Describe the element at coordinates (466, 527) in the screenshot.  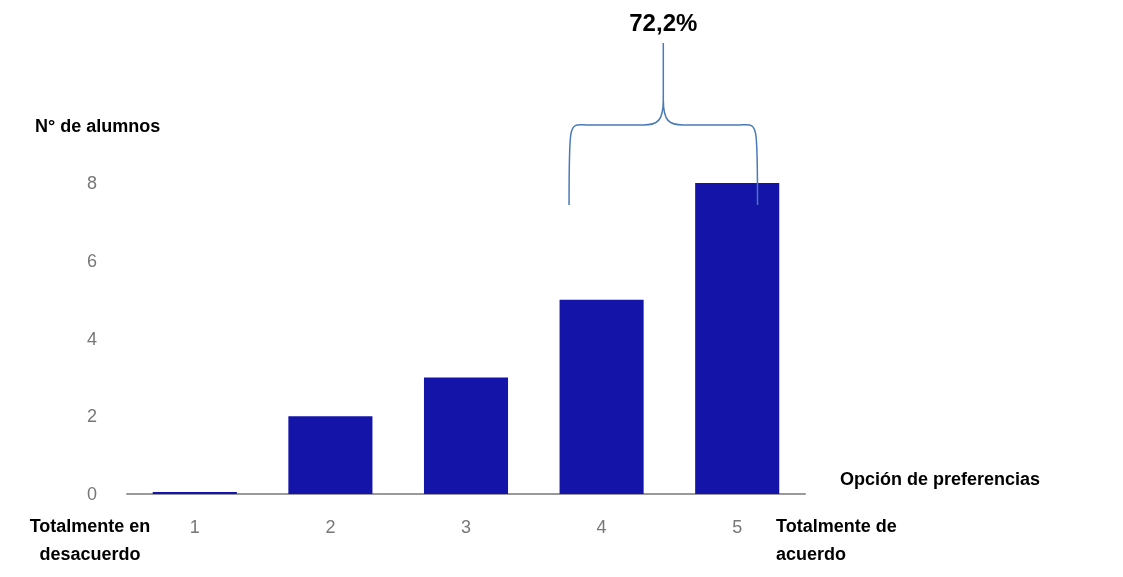
I see `x-tick-label: 3` at that location.